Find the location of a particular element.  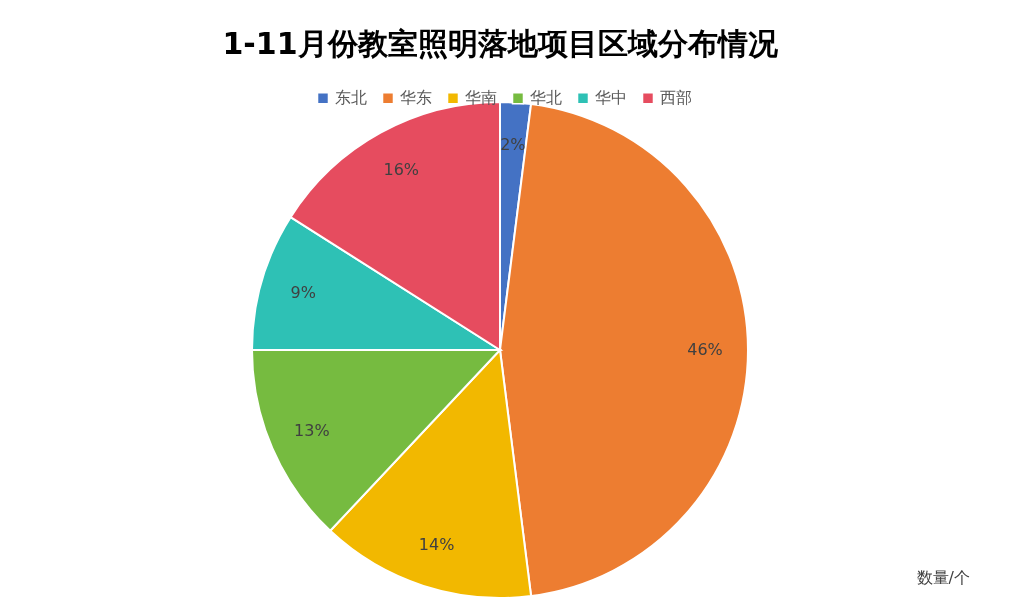

legend-label: 华东 is located at coordinates (416, 98).